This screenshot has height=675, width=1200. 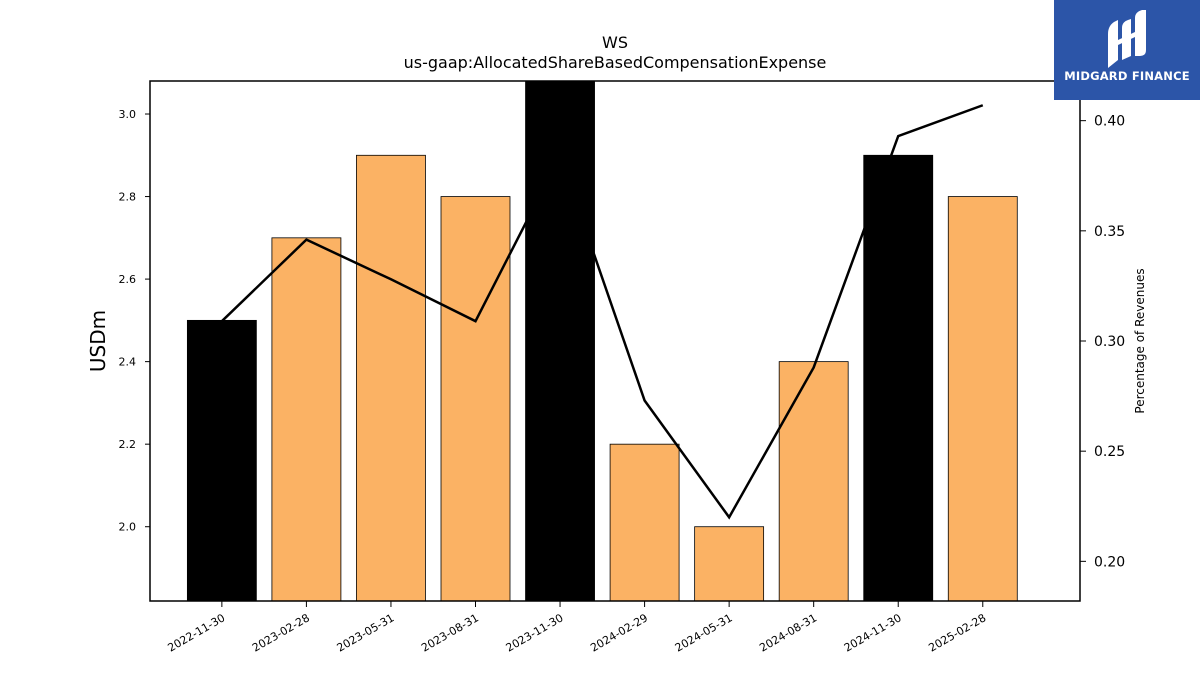 I want to click on y-axis-left: 2.0 2.2 2.4 2.6 2.8 3.0, so click(x=134, y=321).